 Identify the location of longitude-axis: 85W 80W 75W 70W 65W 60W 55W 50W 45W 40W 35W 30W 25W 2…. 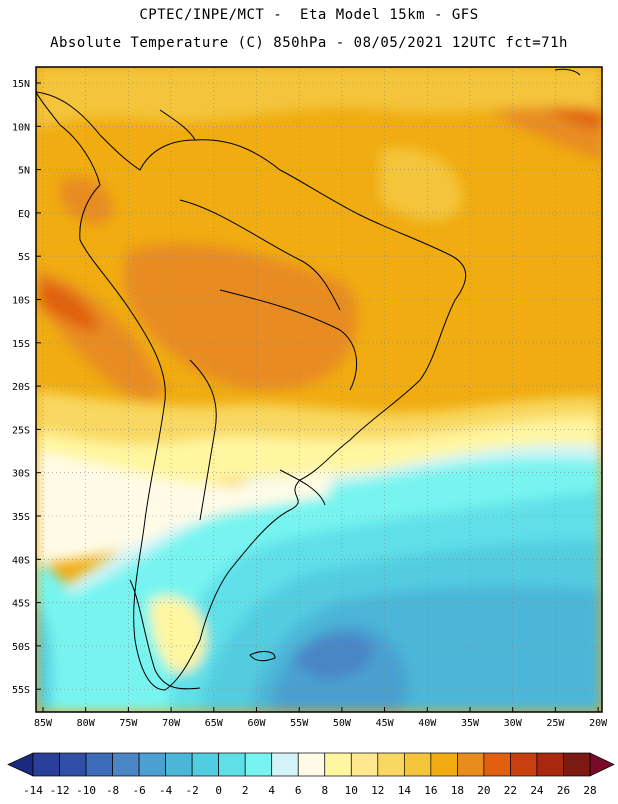
(321, 718).